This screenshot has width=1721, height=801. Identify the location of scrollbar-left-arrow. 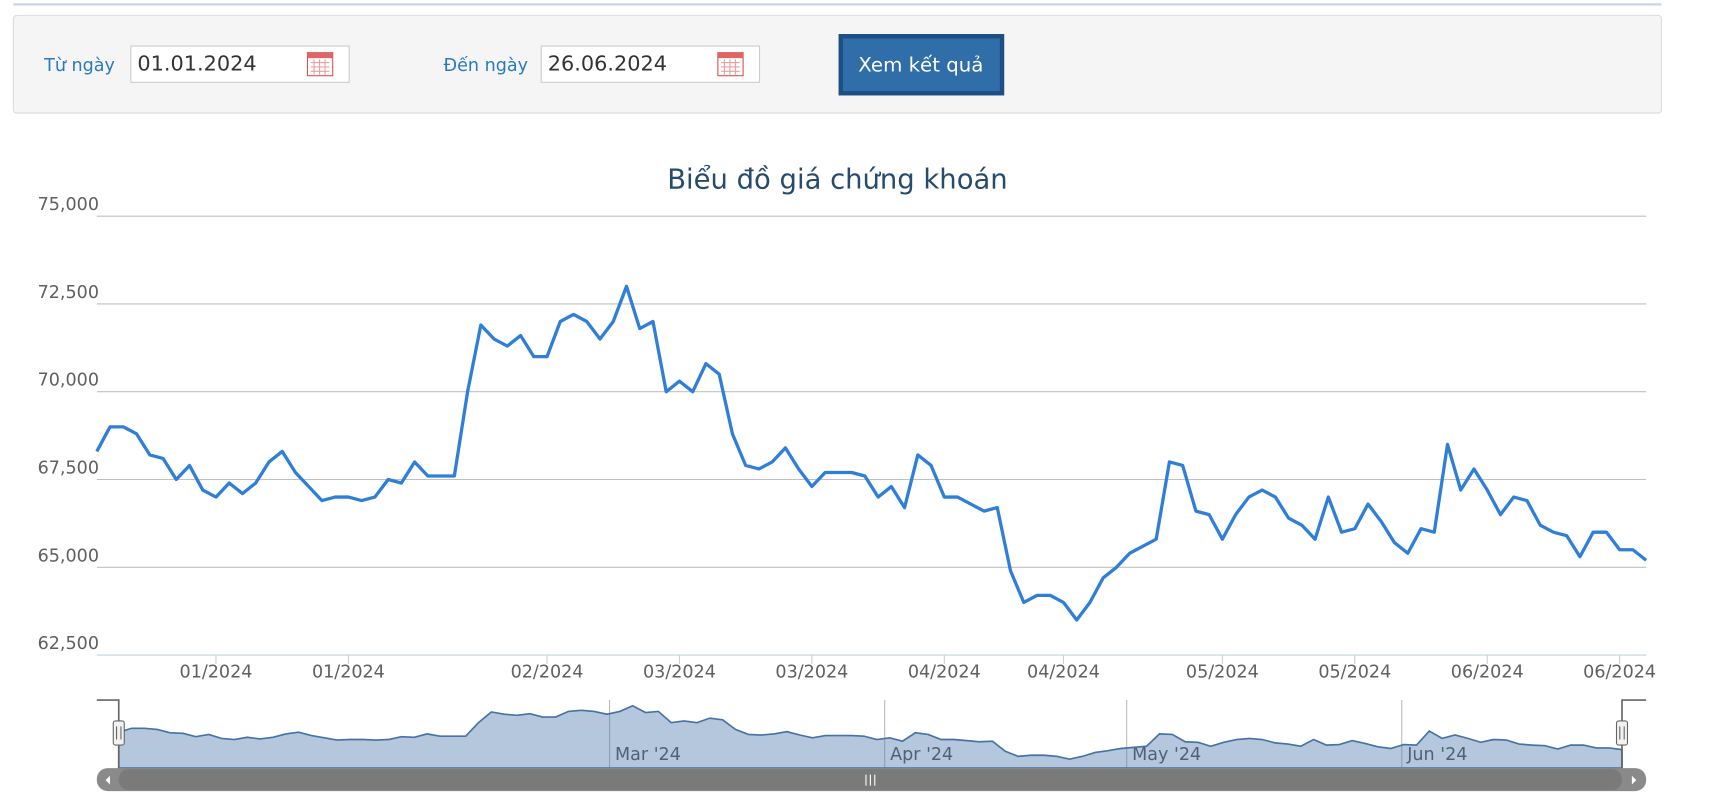
(107, 780).